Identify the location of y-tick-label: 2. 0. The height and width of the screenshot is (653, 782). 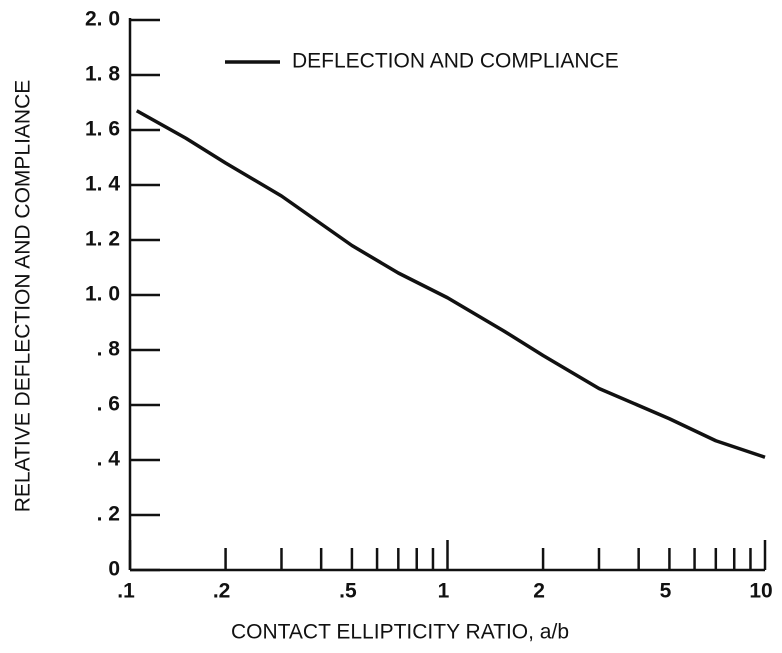
(102, 19).